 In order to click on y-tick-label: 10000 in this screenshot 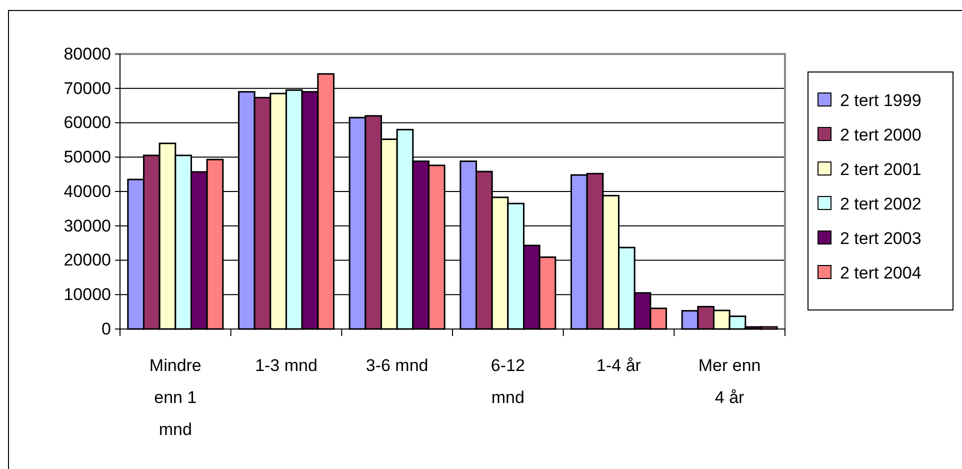, I will do `click(87, 294)`.